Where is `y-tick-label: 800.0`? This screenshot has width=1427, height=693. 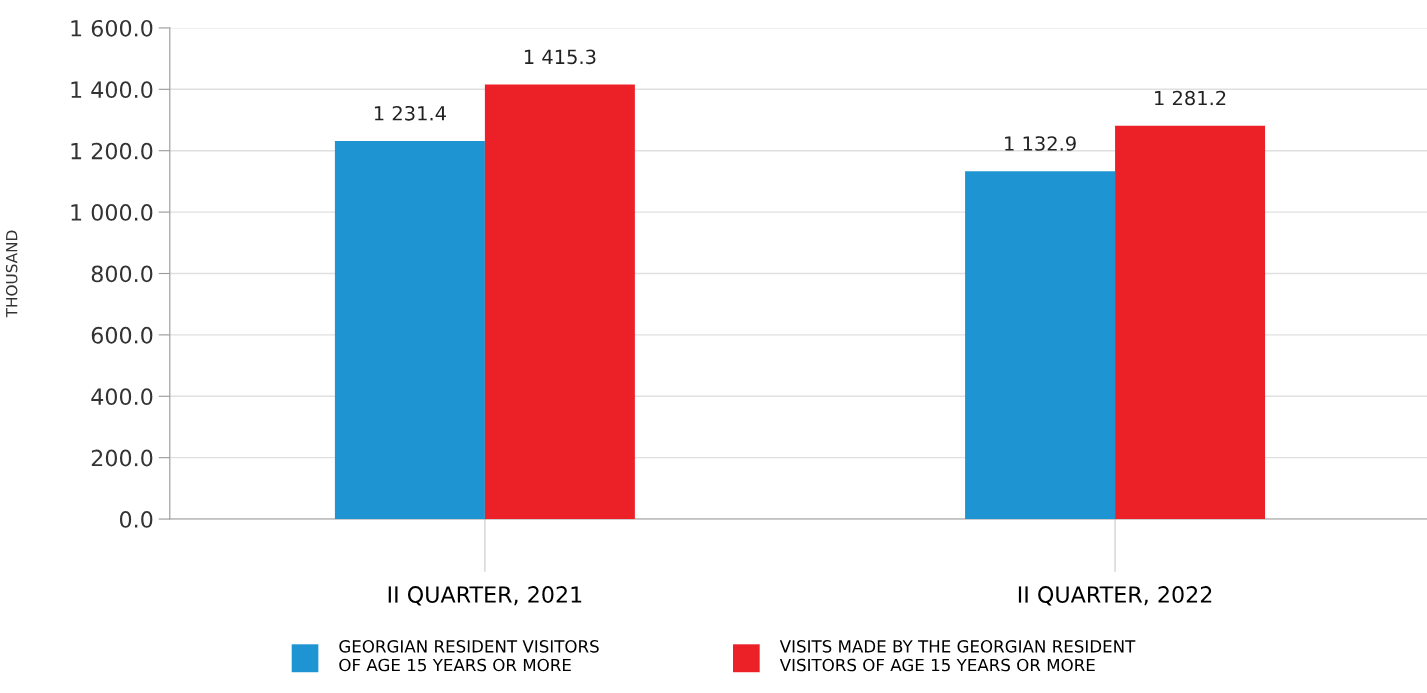 y-tick-label: 800.0 is located at coordinates (122, 274).